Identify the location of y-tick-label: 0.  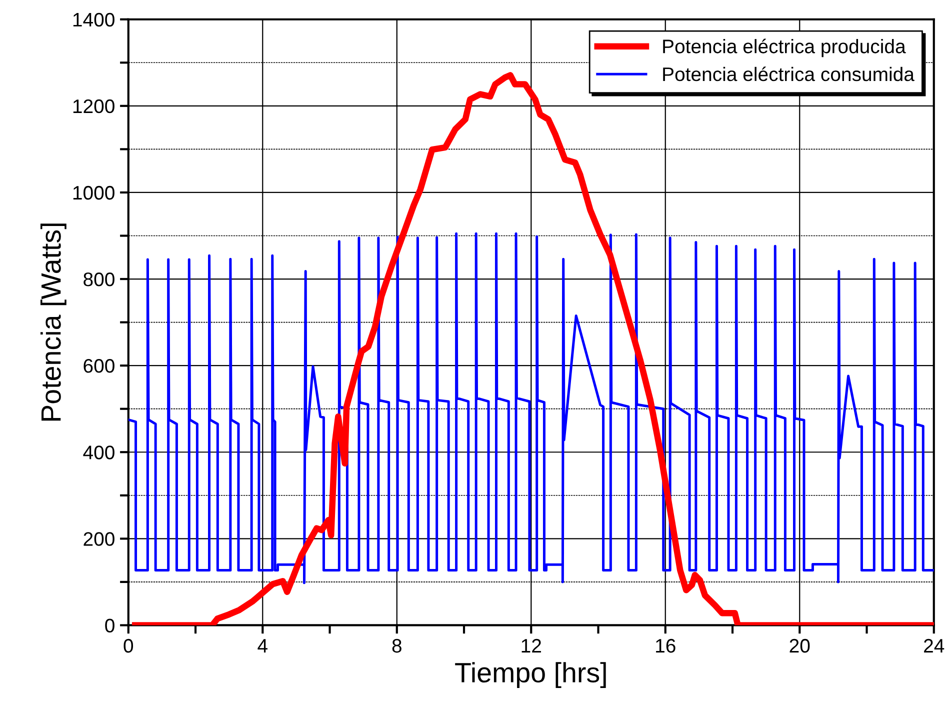
(109, 625).